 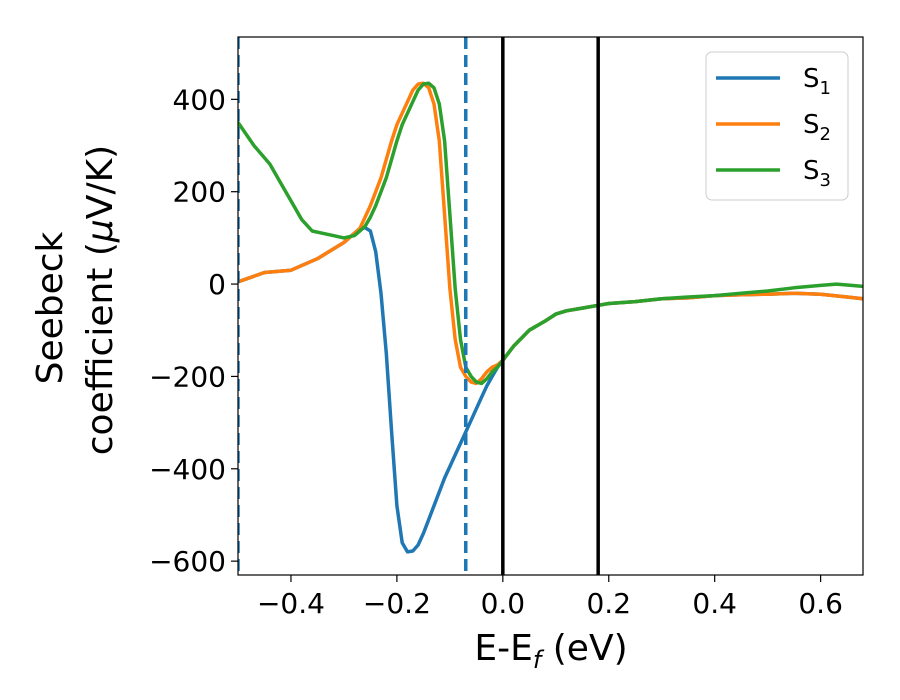 I want to click on x-tick-label: 0.6, so click(x=820, y=603).